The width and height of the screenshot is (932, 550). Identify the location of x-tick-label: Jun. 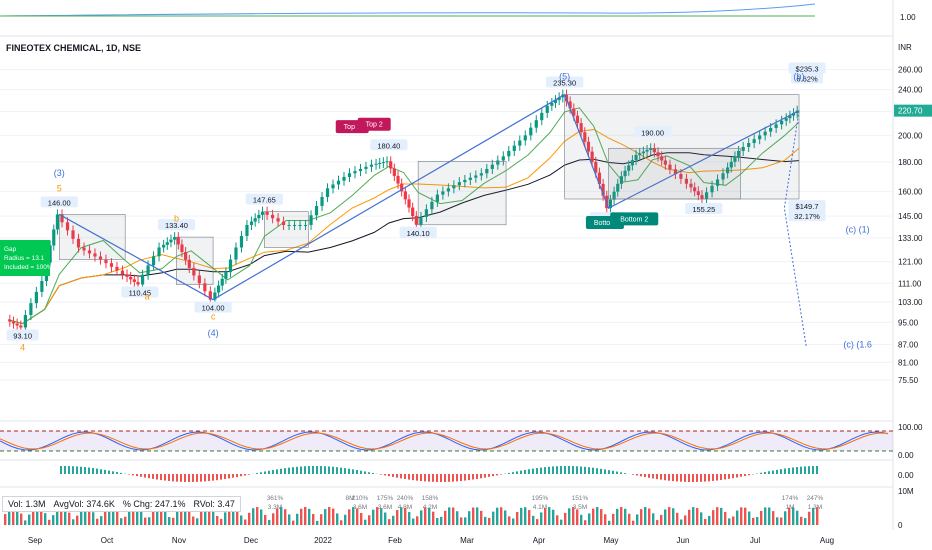
(683, 540).